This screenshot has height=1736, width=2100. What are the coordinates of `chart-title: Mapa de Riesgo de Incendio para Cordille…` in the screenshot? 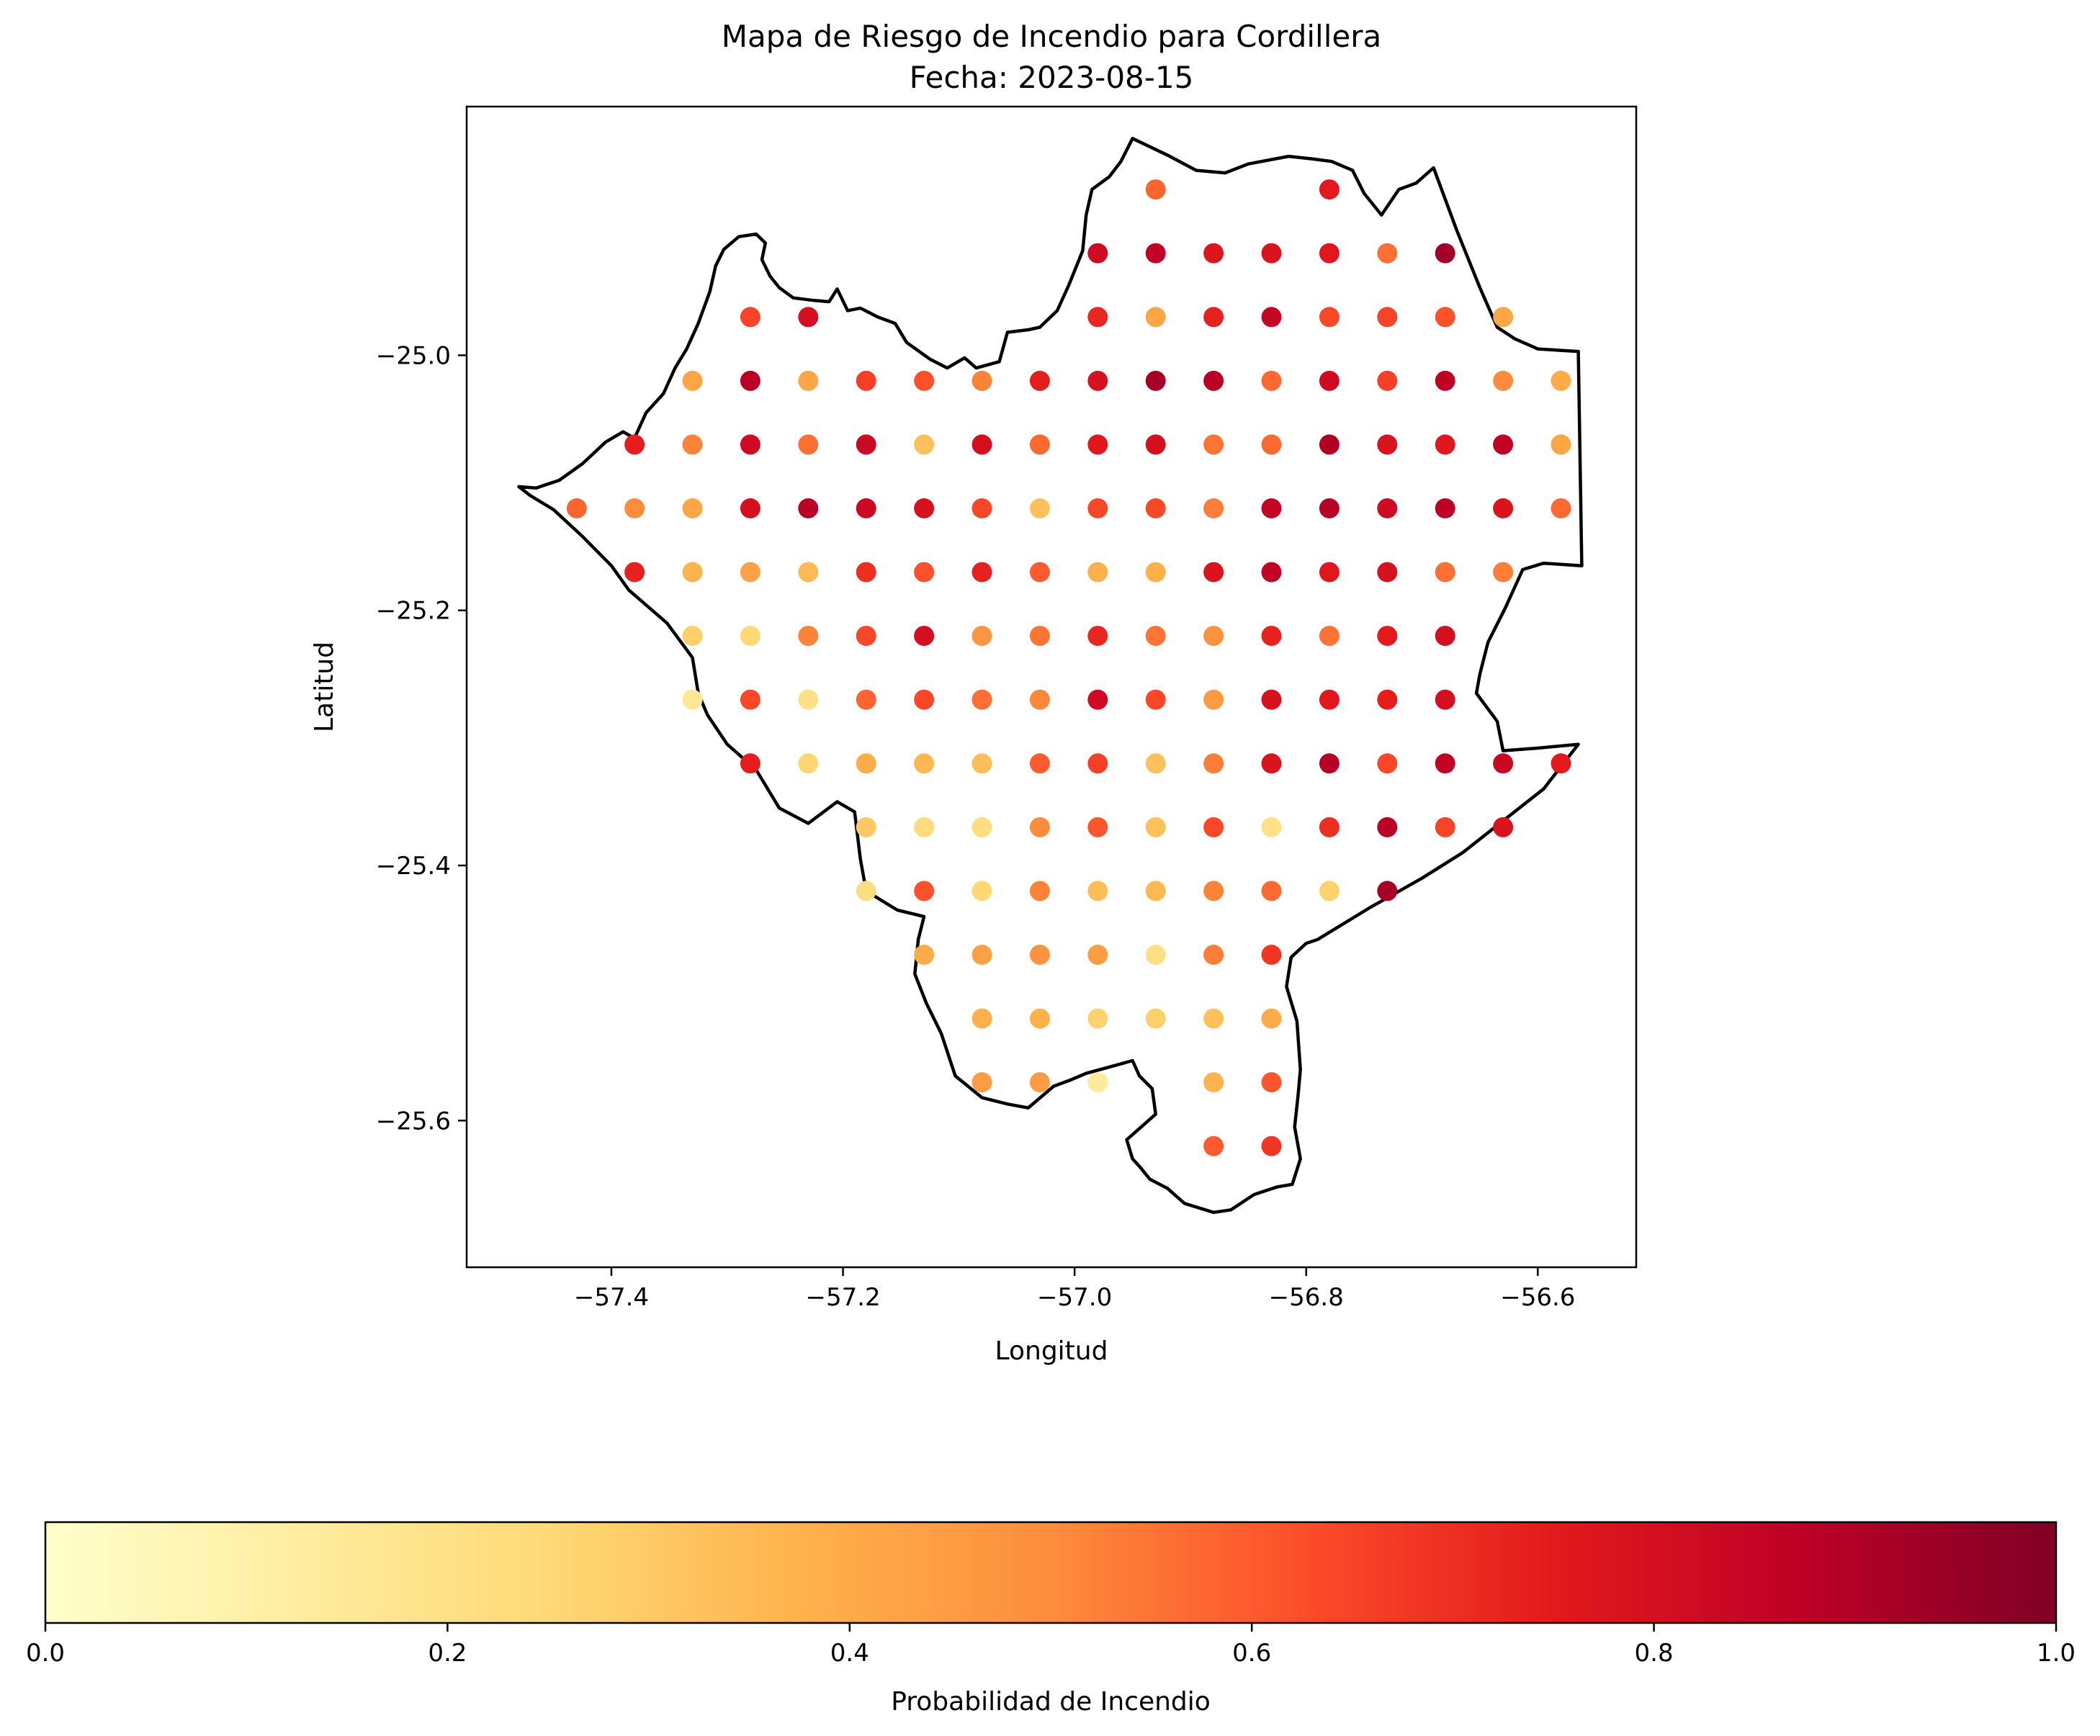 It's located at (1051, 36).